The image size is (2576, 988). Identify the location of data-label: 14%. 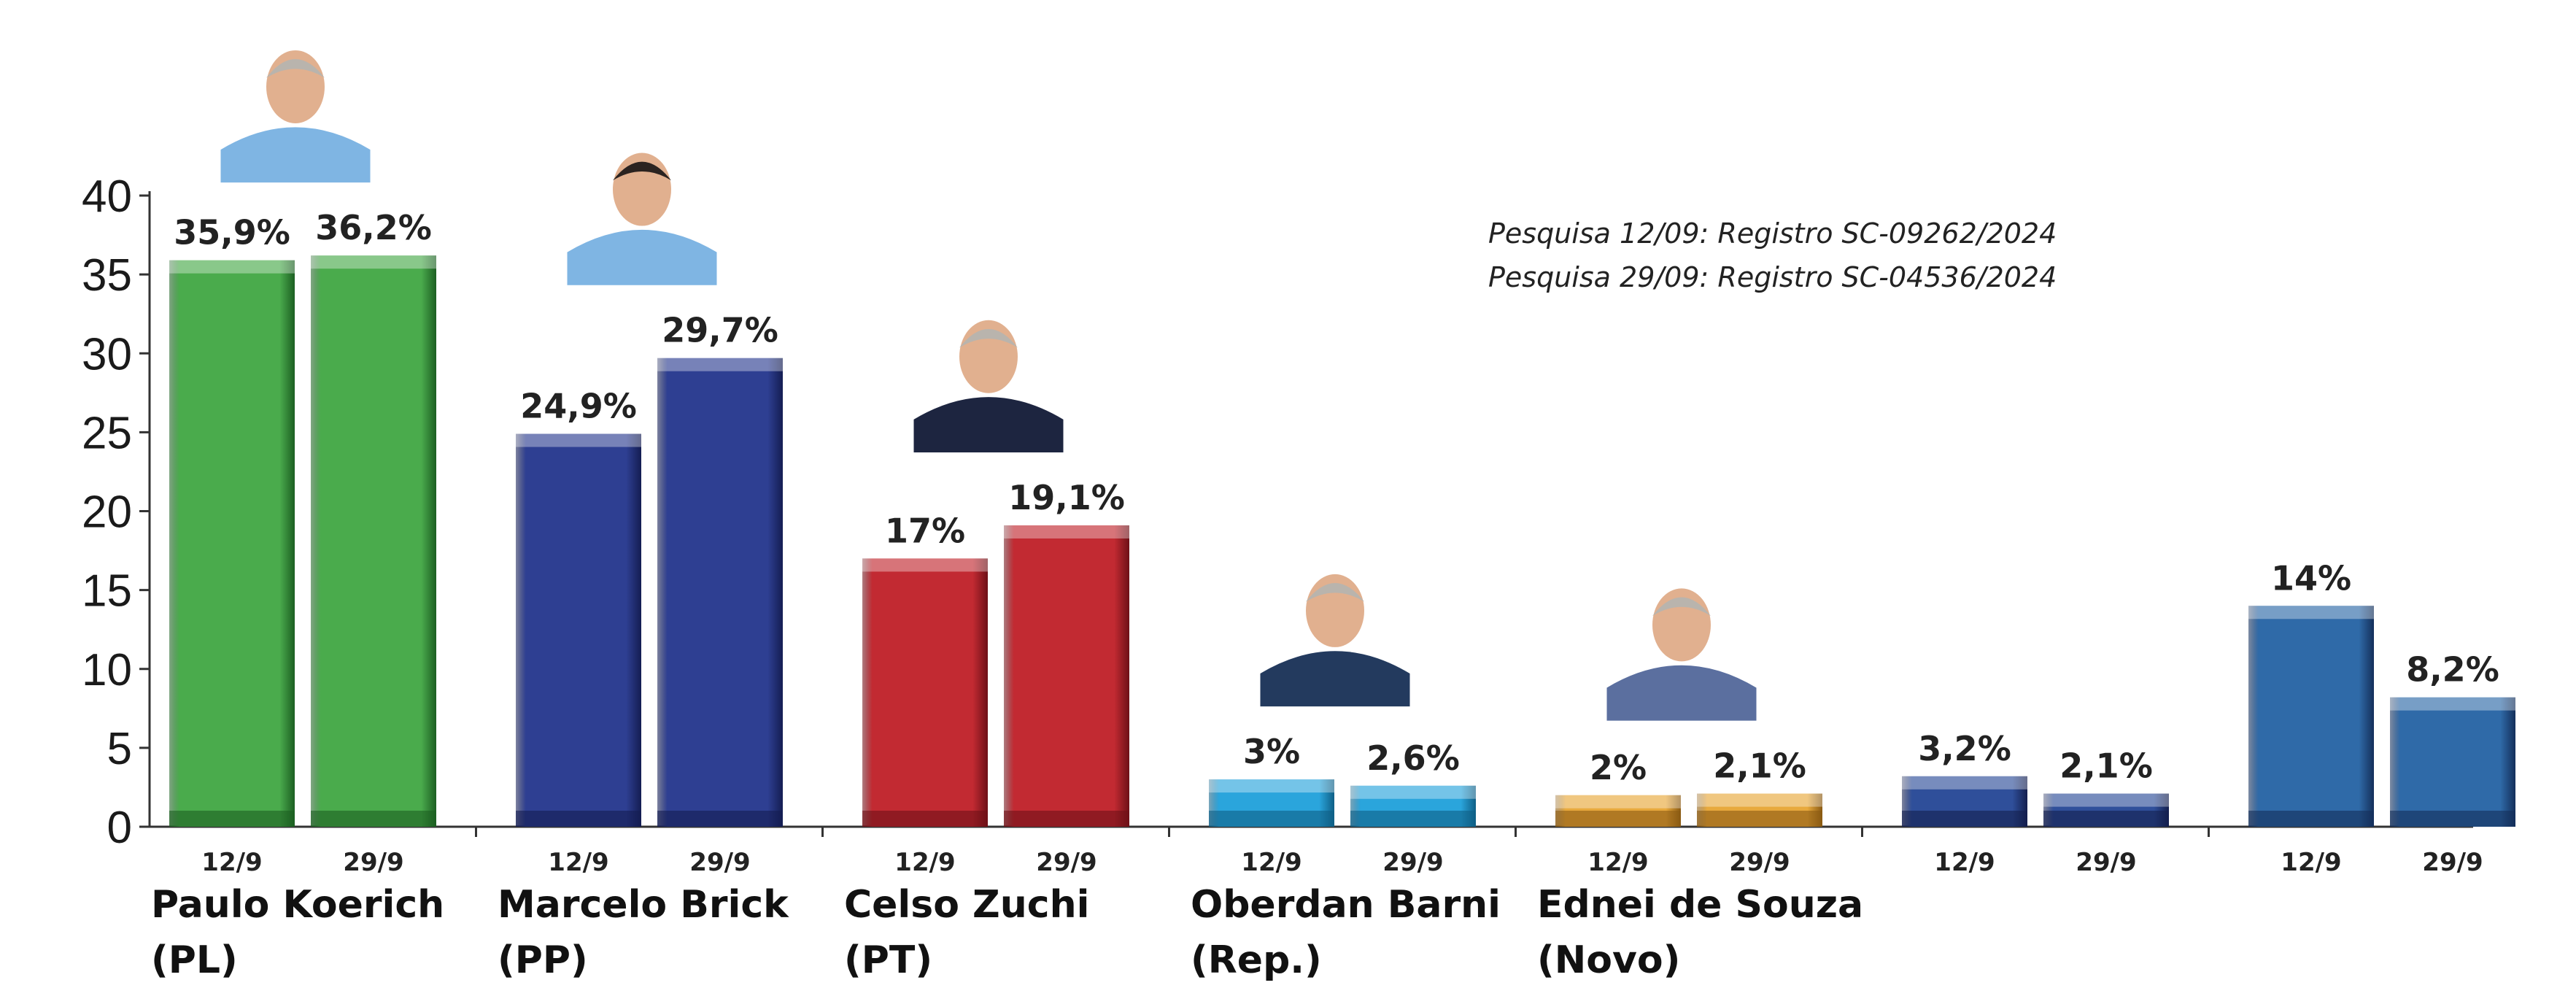
(2311, 578).